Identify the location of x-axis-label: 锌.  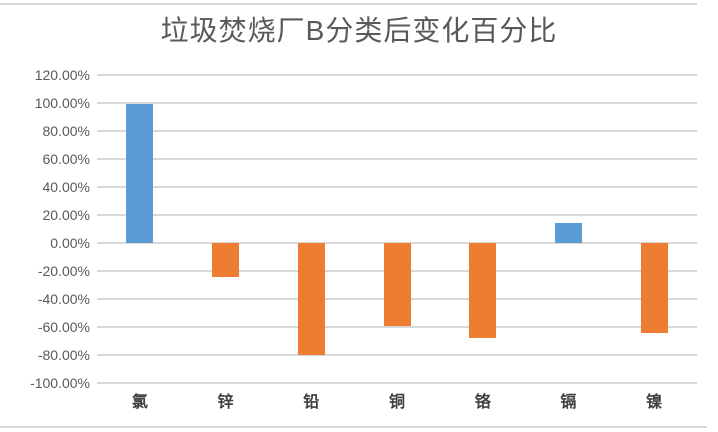
(225, 402).